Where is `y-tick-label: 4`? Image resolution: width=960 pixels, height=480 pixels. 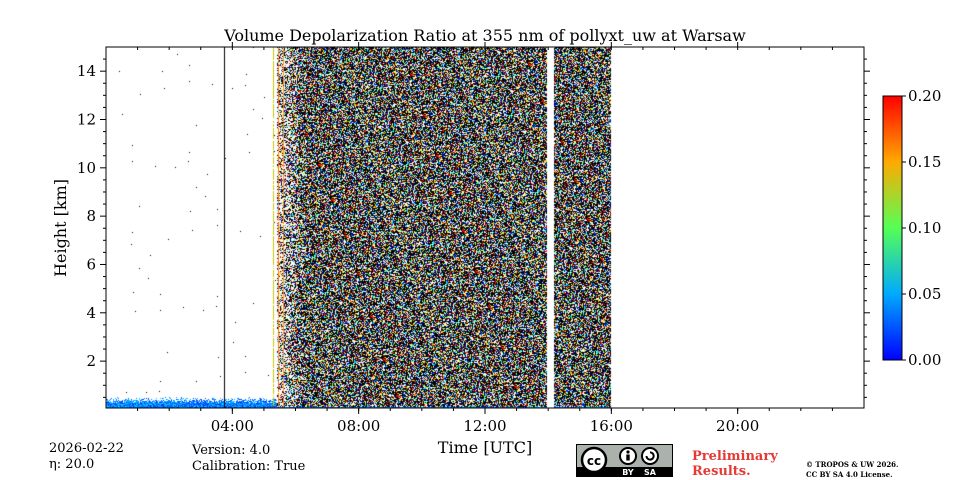
y-tick-label: 4 is located at coordinates (91, 313).